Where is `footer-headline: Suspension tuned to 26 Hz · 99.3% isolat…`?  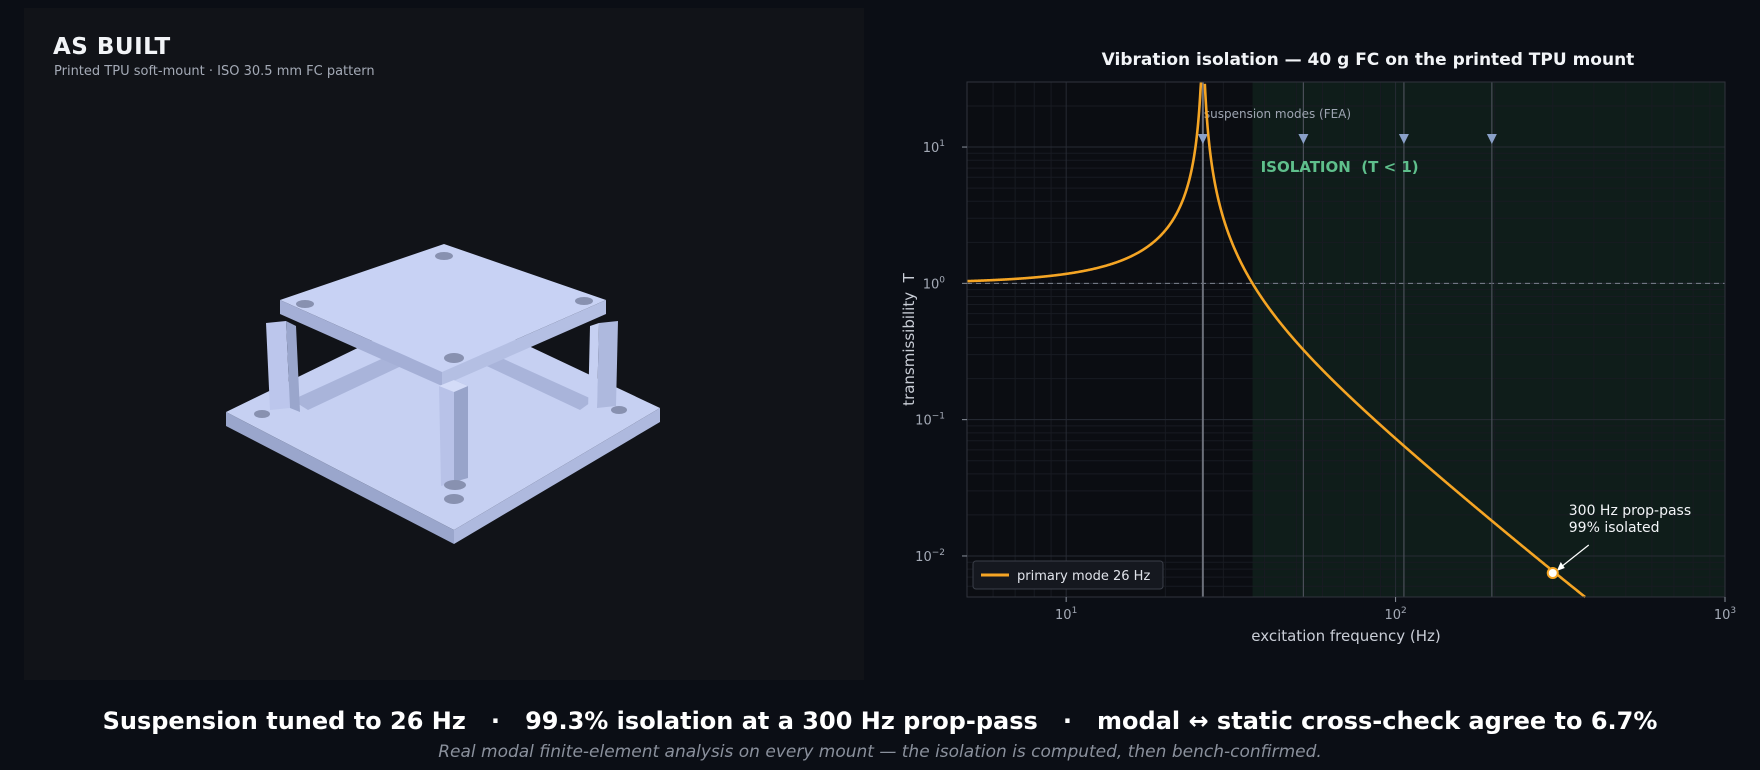
footer-headline: Suspension tuned to 26 Hz · 99.3% isolat… is located at coordinates (880, 721).